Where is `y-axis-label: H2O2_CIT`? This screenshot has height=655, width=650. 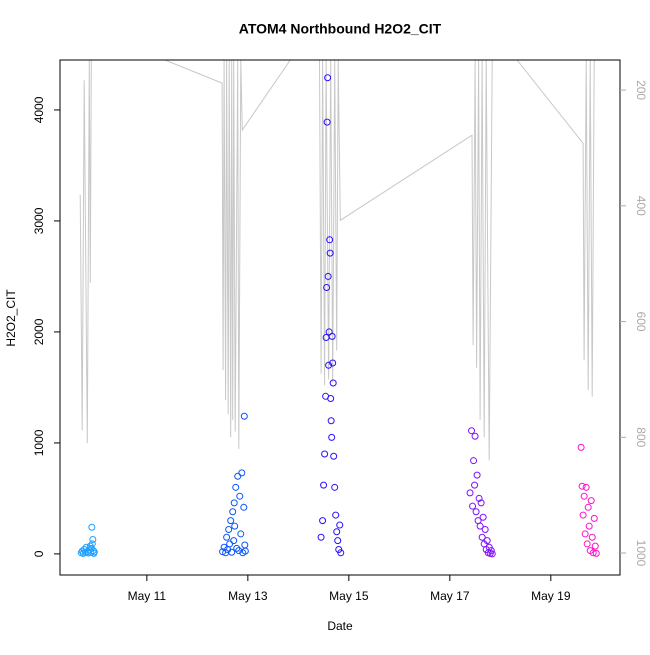
y-axis-label: H2O2_CIT is located at coordinates (11, 318).